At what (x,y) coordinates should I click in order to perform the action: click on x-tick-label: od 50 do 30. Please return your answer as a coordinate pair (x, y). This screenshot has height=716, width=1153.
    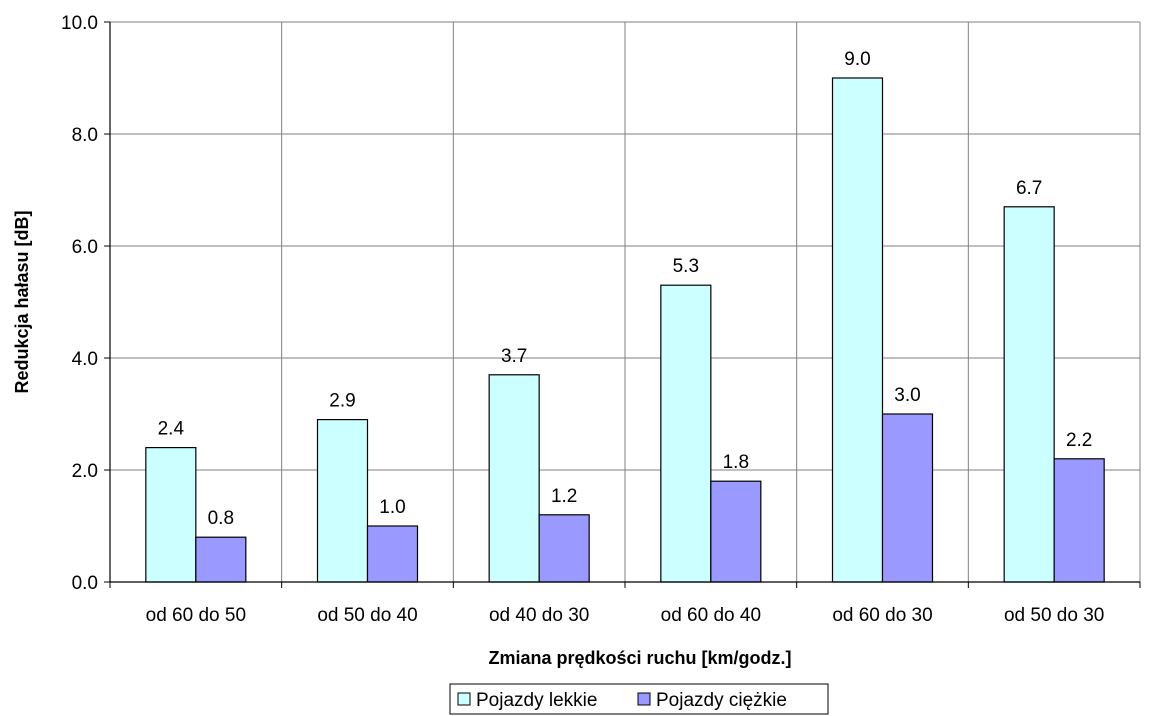
    Looking at the image, I should click on (1054, 615).